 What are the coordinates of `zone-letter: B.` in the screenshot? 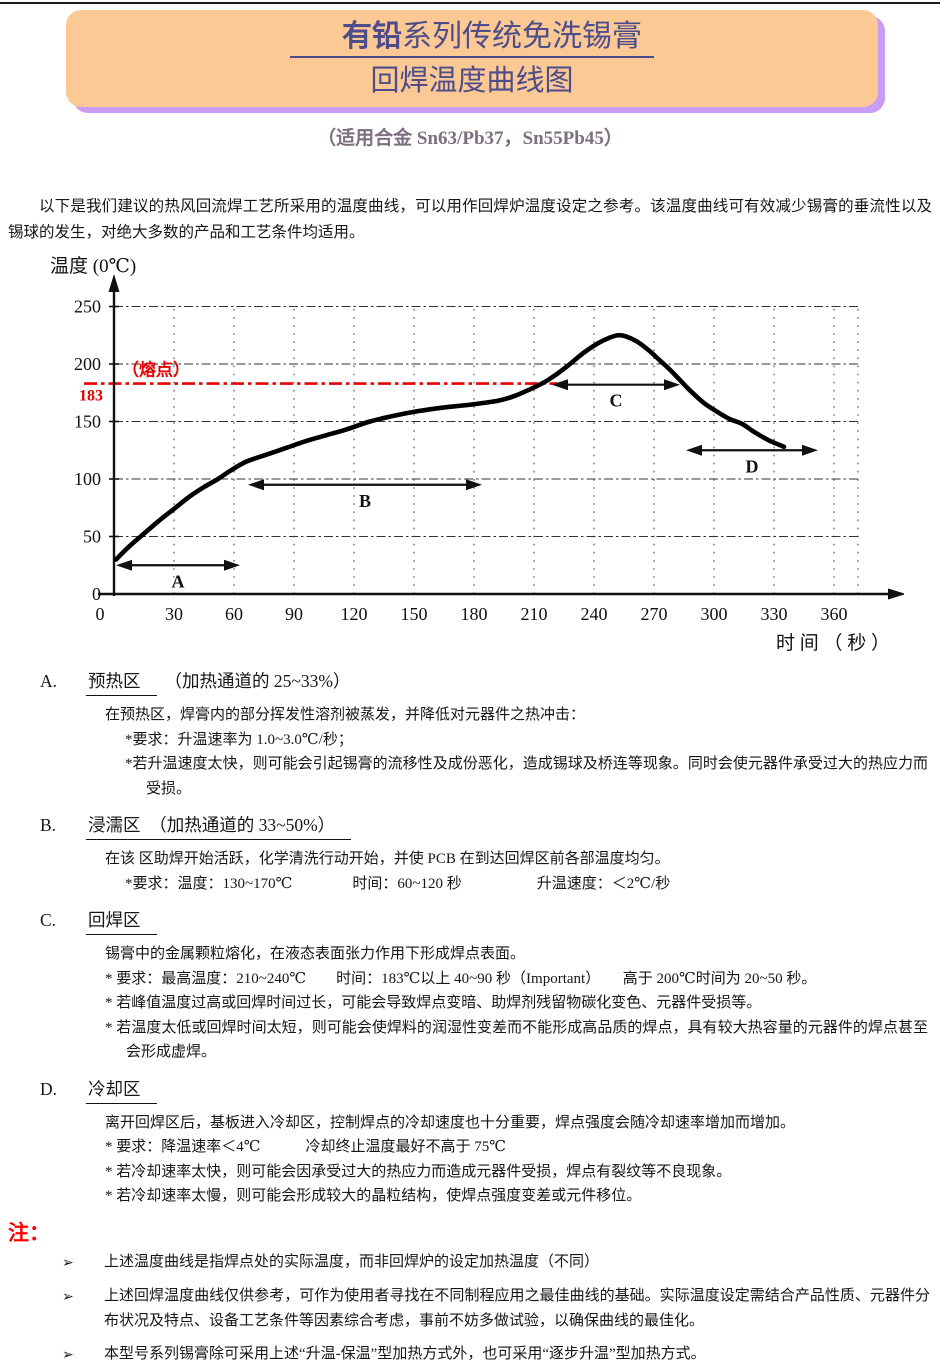 It's located at (48, 825).